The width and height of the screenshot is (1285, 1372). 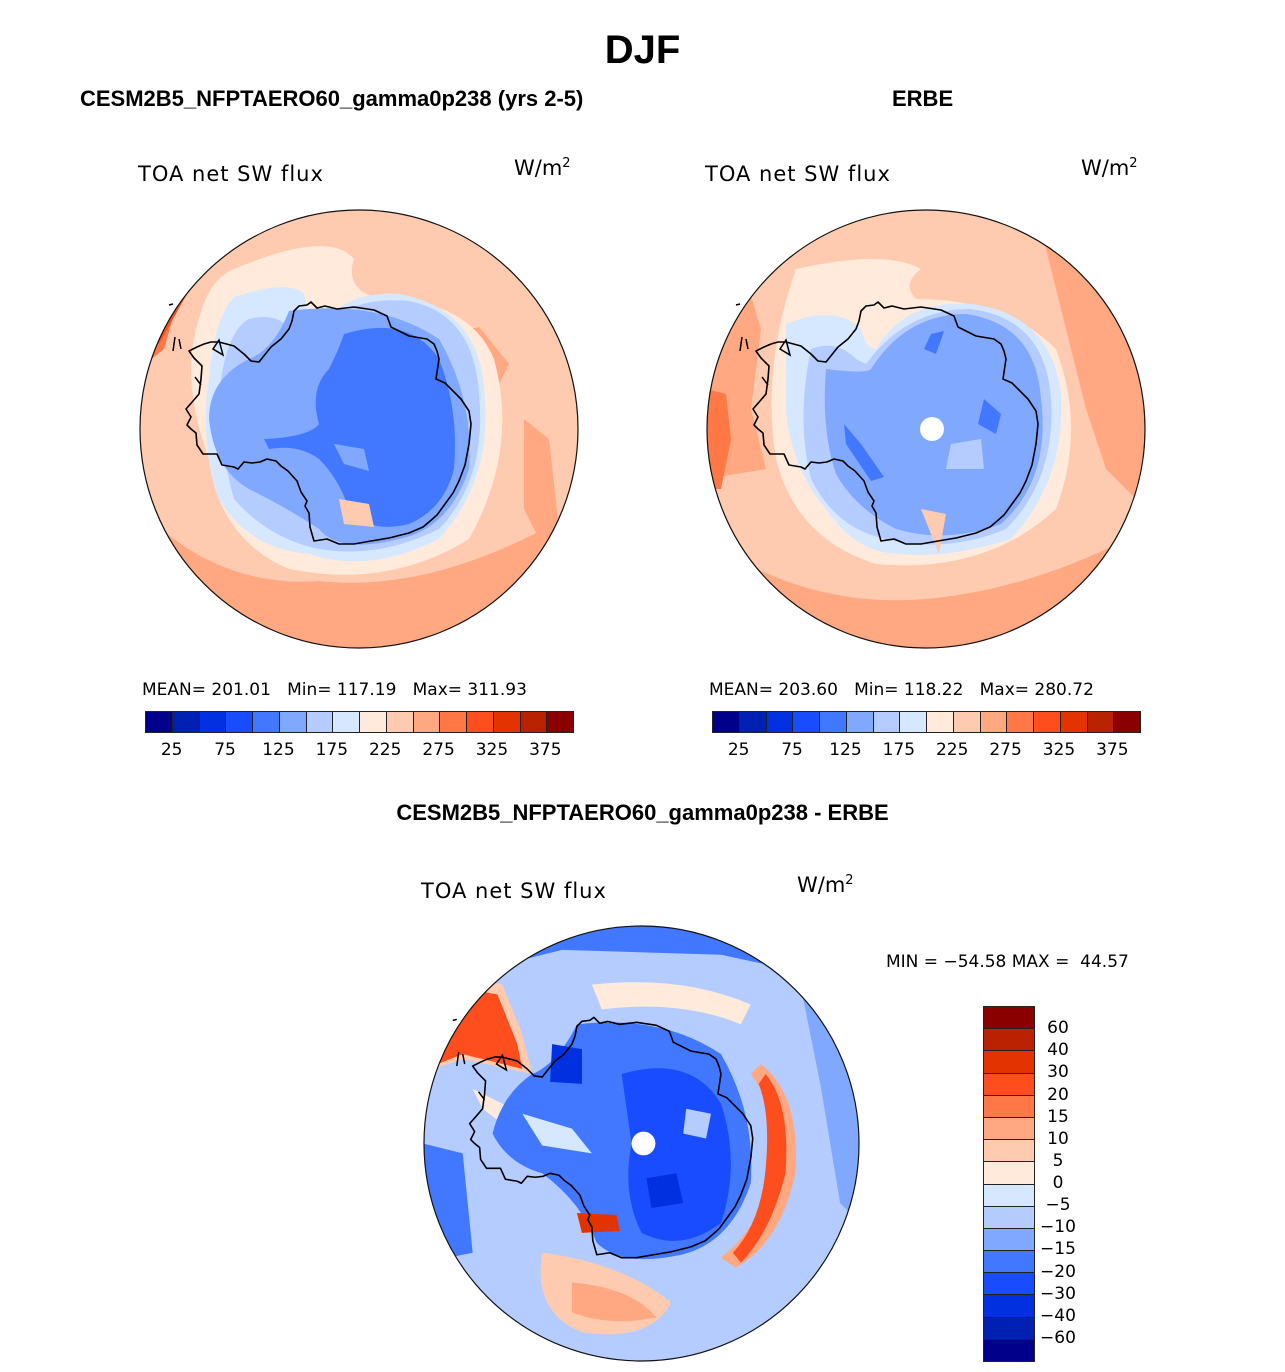 What do you see at coordinates (1058, 1072) in the screenshot?
I see `colorbar-tick-label: 30` at bounding box center [1058, 1072].